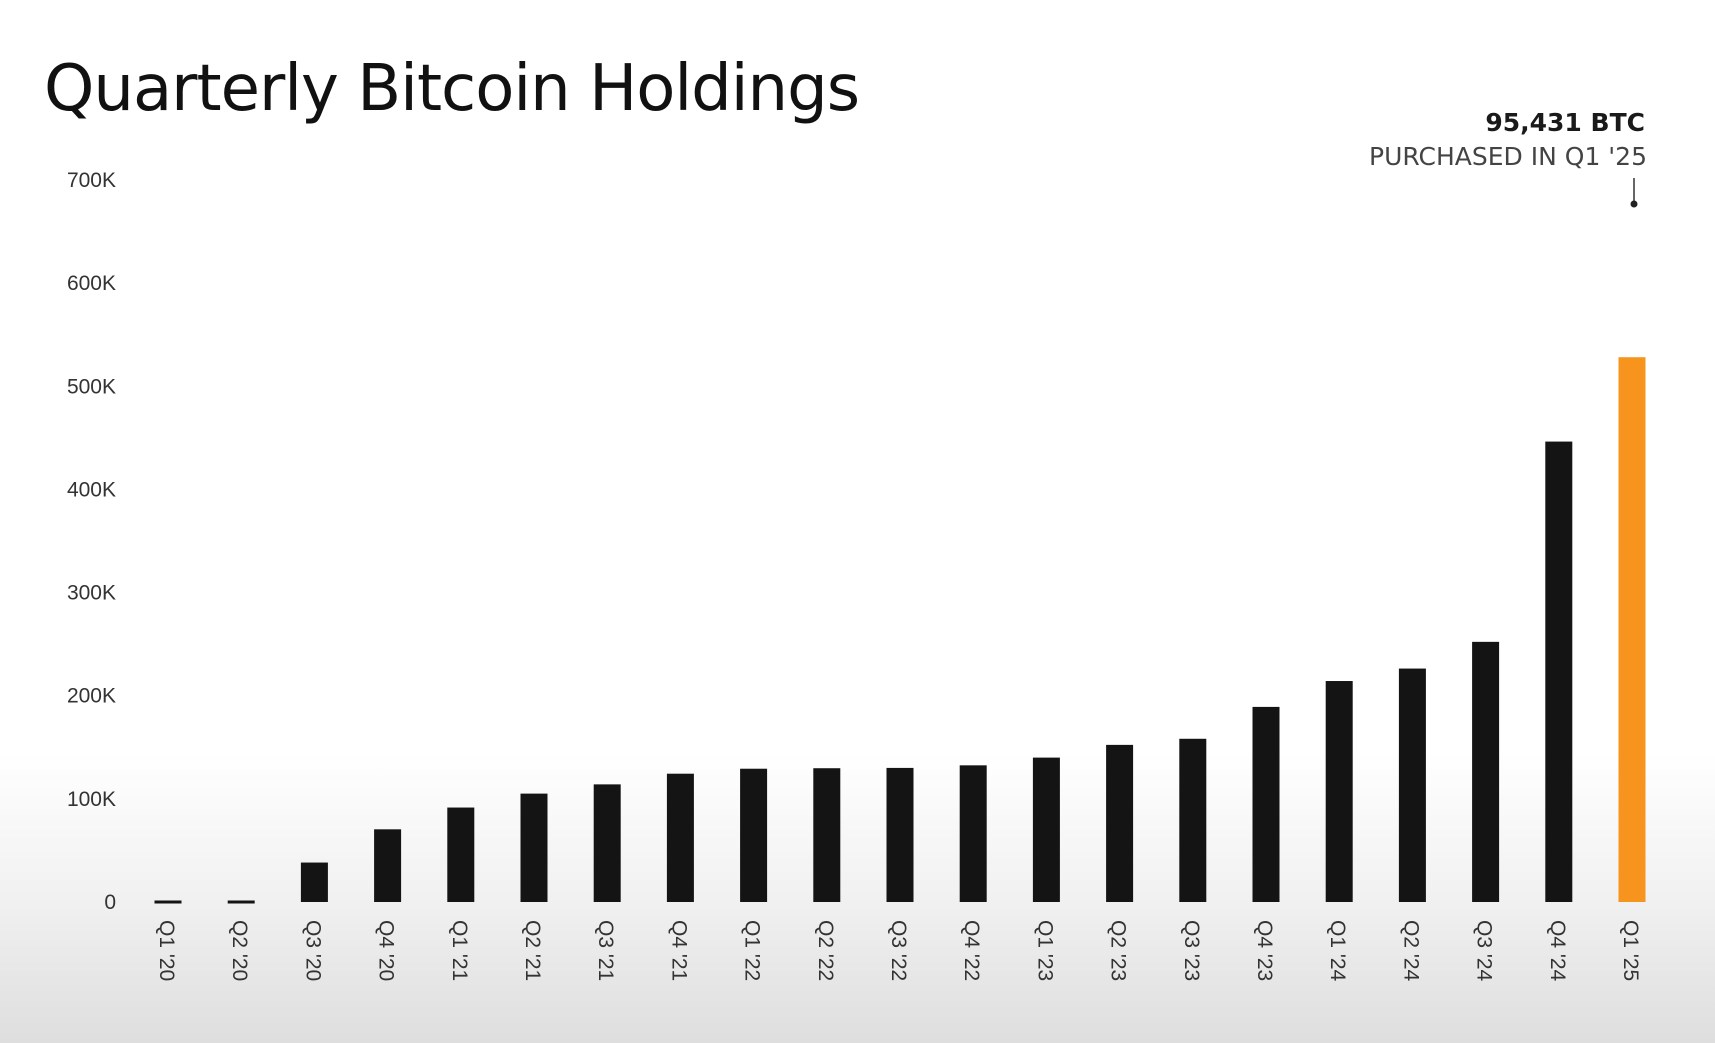 The width and height of the screenshot is (1715, 1043). What do you see at coordinates (312, 950) in the screenshot?
I see `x-tick-label: Q3 '20` at bounding box center [312, 950].